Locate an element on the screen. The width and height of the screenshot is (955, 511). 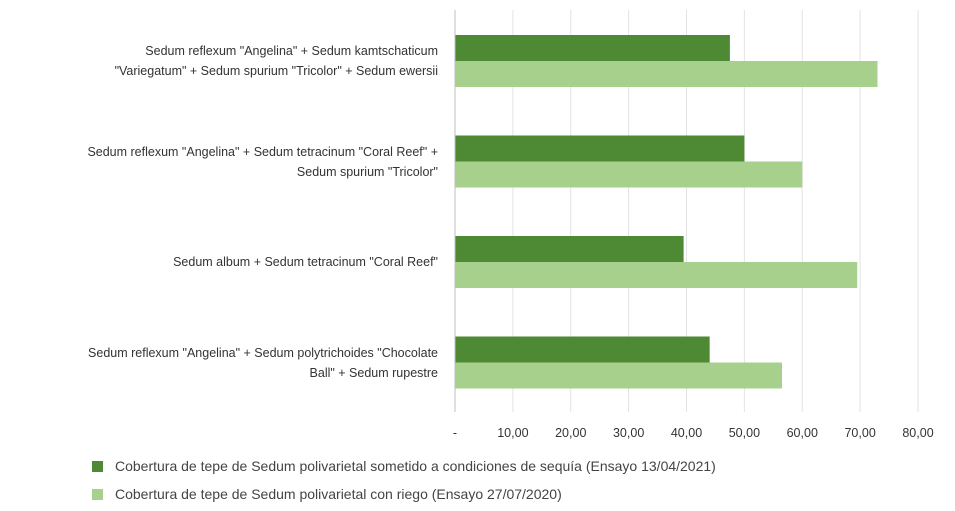
category-label-line: Sedum spurium "Tricolor" is located at coordinates (367, 171).